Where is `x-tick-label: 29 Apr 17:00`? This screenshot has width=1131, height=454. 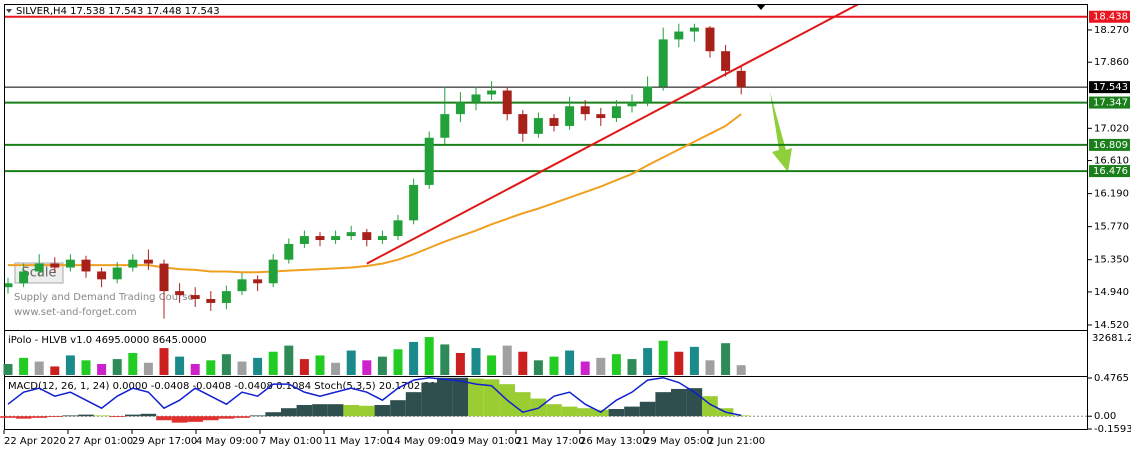
x-tick-label: 29 Apr 17:00 is located at coordinates (164, 441).